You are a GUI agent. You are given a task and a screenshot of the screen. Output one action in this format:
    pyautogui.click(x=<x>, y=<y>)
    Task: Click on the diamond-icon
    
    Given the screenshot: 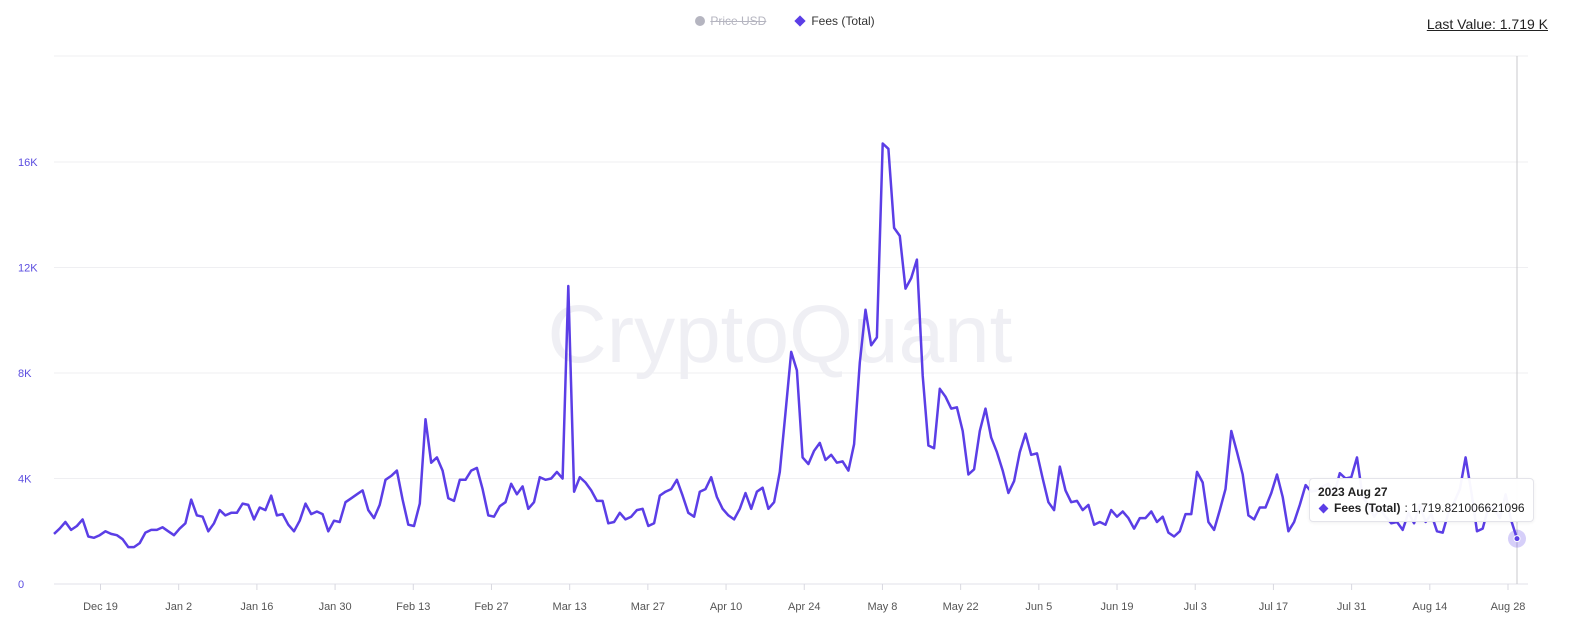 What is the action you would take?
    pyautogui.click(x=1323, y=508)
    